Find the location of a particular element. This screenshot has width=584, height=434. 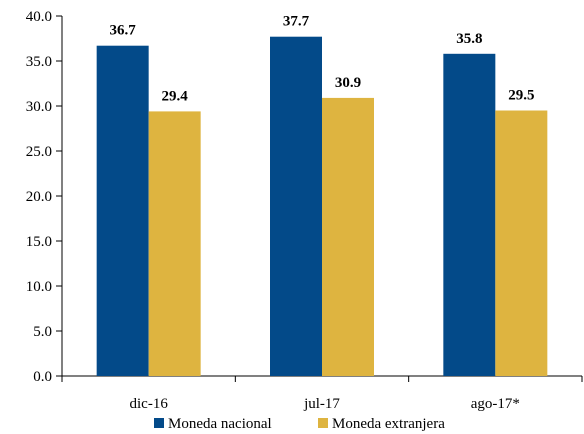

y-axis: 0.0 5.0 10.0 15.0 20.0 25.0 30.0 35.0 40.0 is located at coordinates (44, 197).